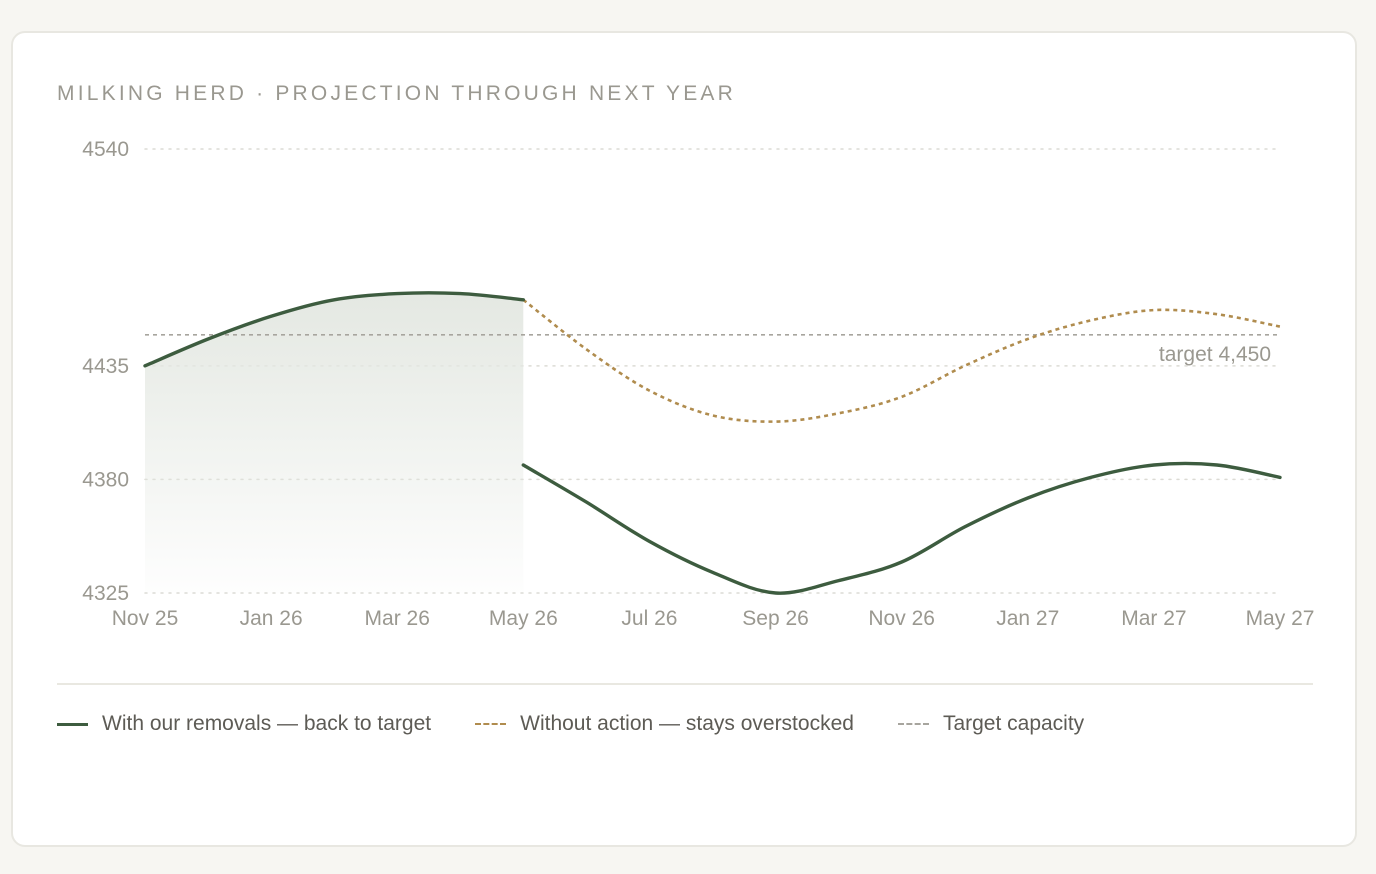 The image size is (1376, 874). What do you see at coordinates (1027, 618) in the screenshot?
I see `x-tick-label: Jan 27` at bounding box center [1027, 618].